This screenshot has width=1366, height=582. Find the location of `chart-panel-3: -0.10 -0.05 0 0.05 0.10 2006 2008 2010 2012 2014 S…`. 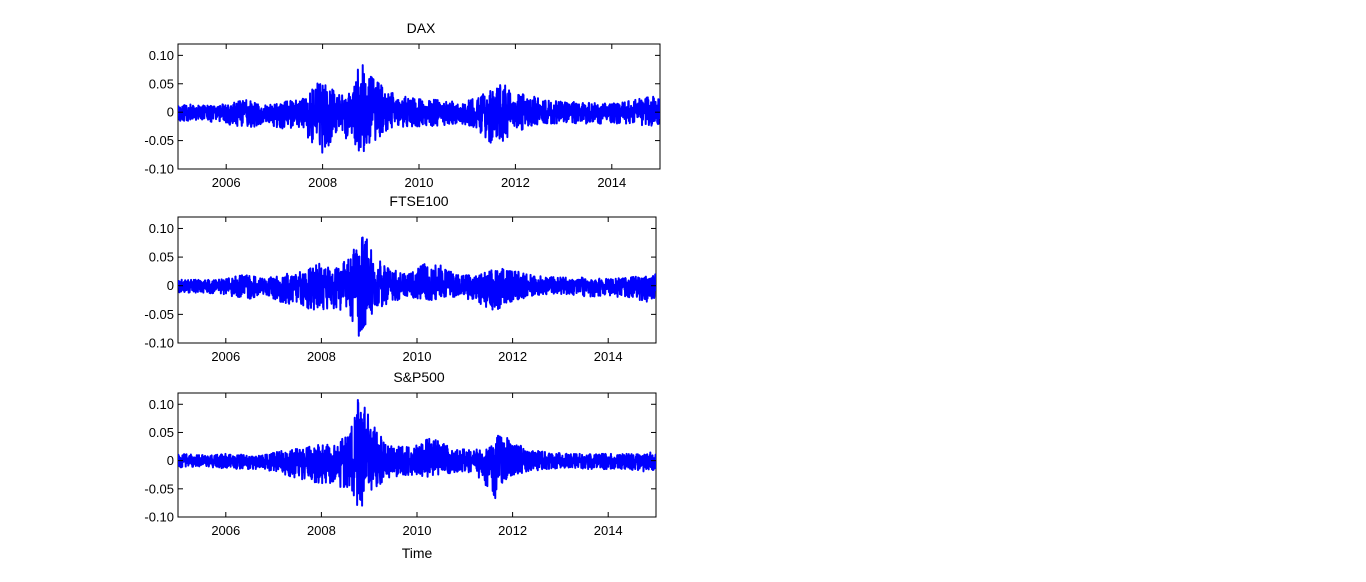

chart-panel-3: -0.10 -0.05 0 0.05 0.10 2006 2008 2010 2012 2014 S… is located at coordinates (400, 465).